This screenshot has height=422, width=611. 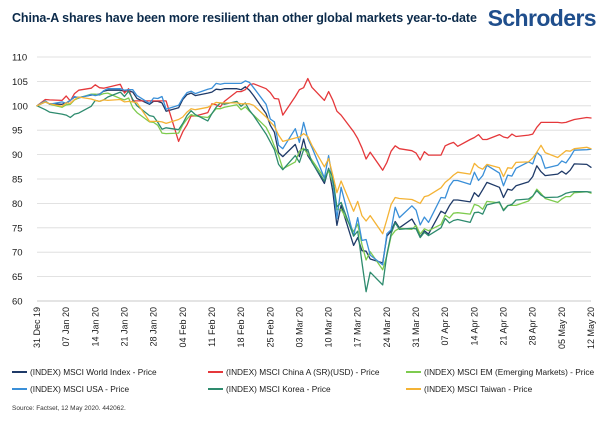 I want to click on legend-item-usa: (INDEX) MSCI USA - Price, so click(x=70, y=389).